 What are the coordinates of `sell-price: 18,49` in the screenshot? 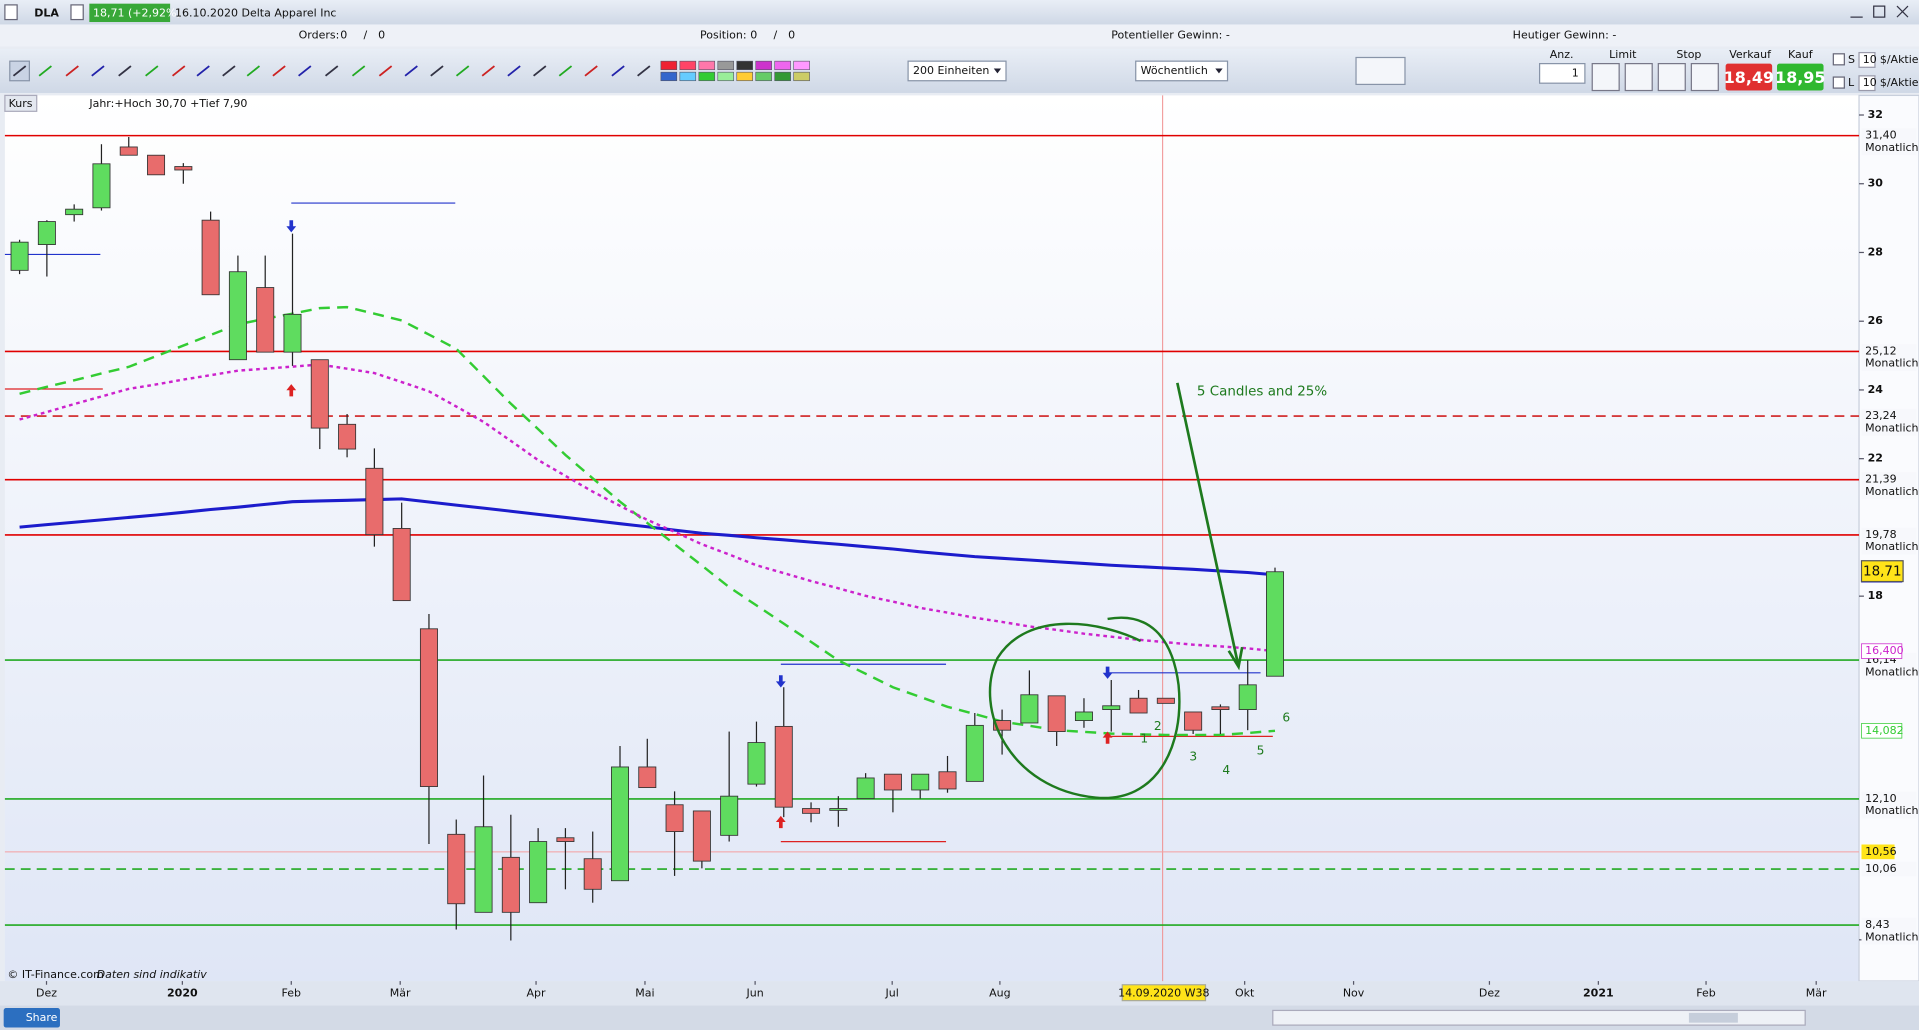 It's located at (1749, 77).